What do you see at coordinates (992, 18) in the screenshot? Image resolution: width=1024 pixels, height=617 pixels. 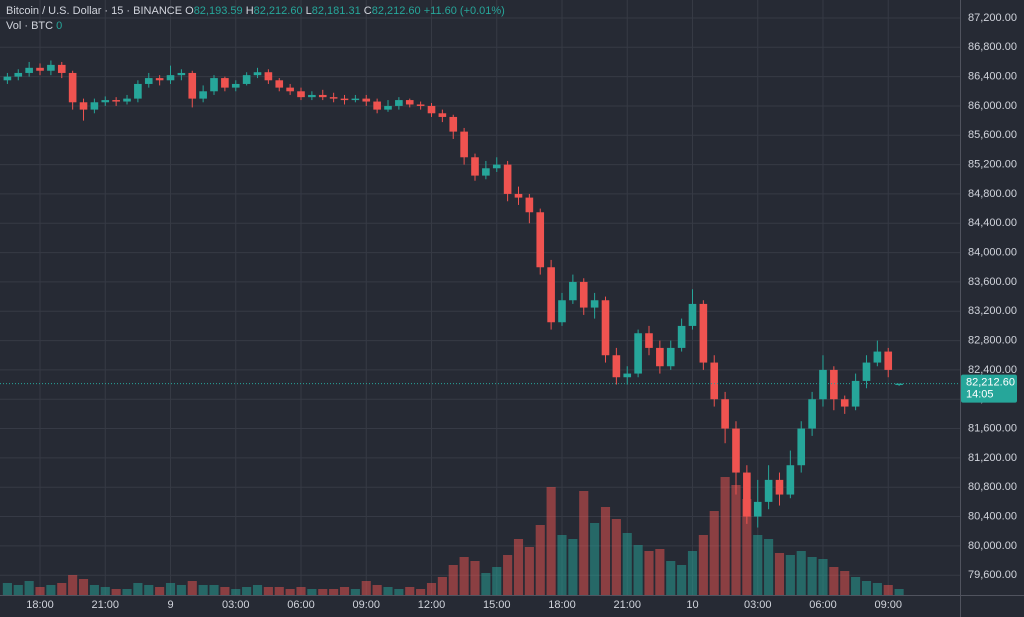 I see `y-tick-label: 87,200.00` at bounding box center [992, 18].